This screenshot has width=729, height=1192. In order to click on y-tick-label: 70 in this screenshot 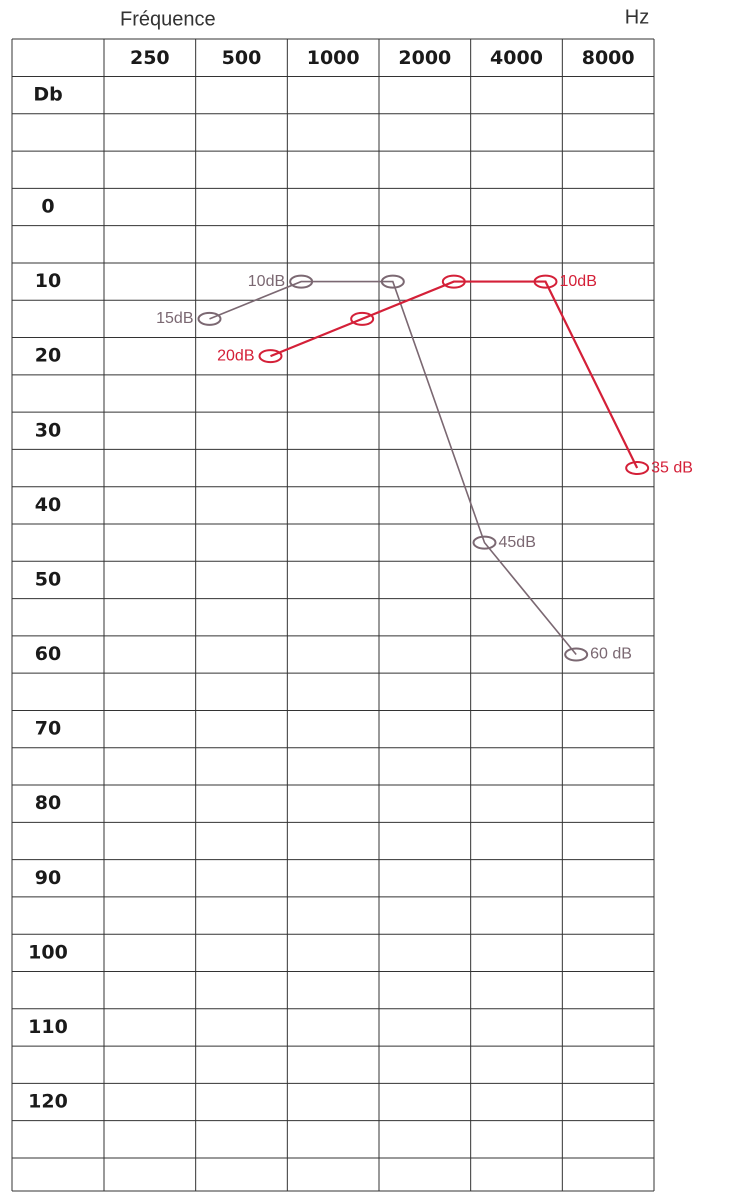, I will do `click(48, 729)`.